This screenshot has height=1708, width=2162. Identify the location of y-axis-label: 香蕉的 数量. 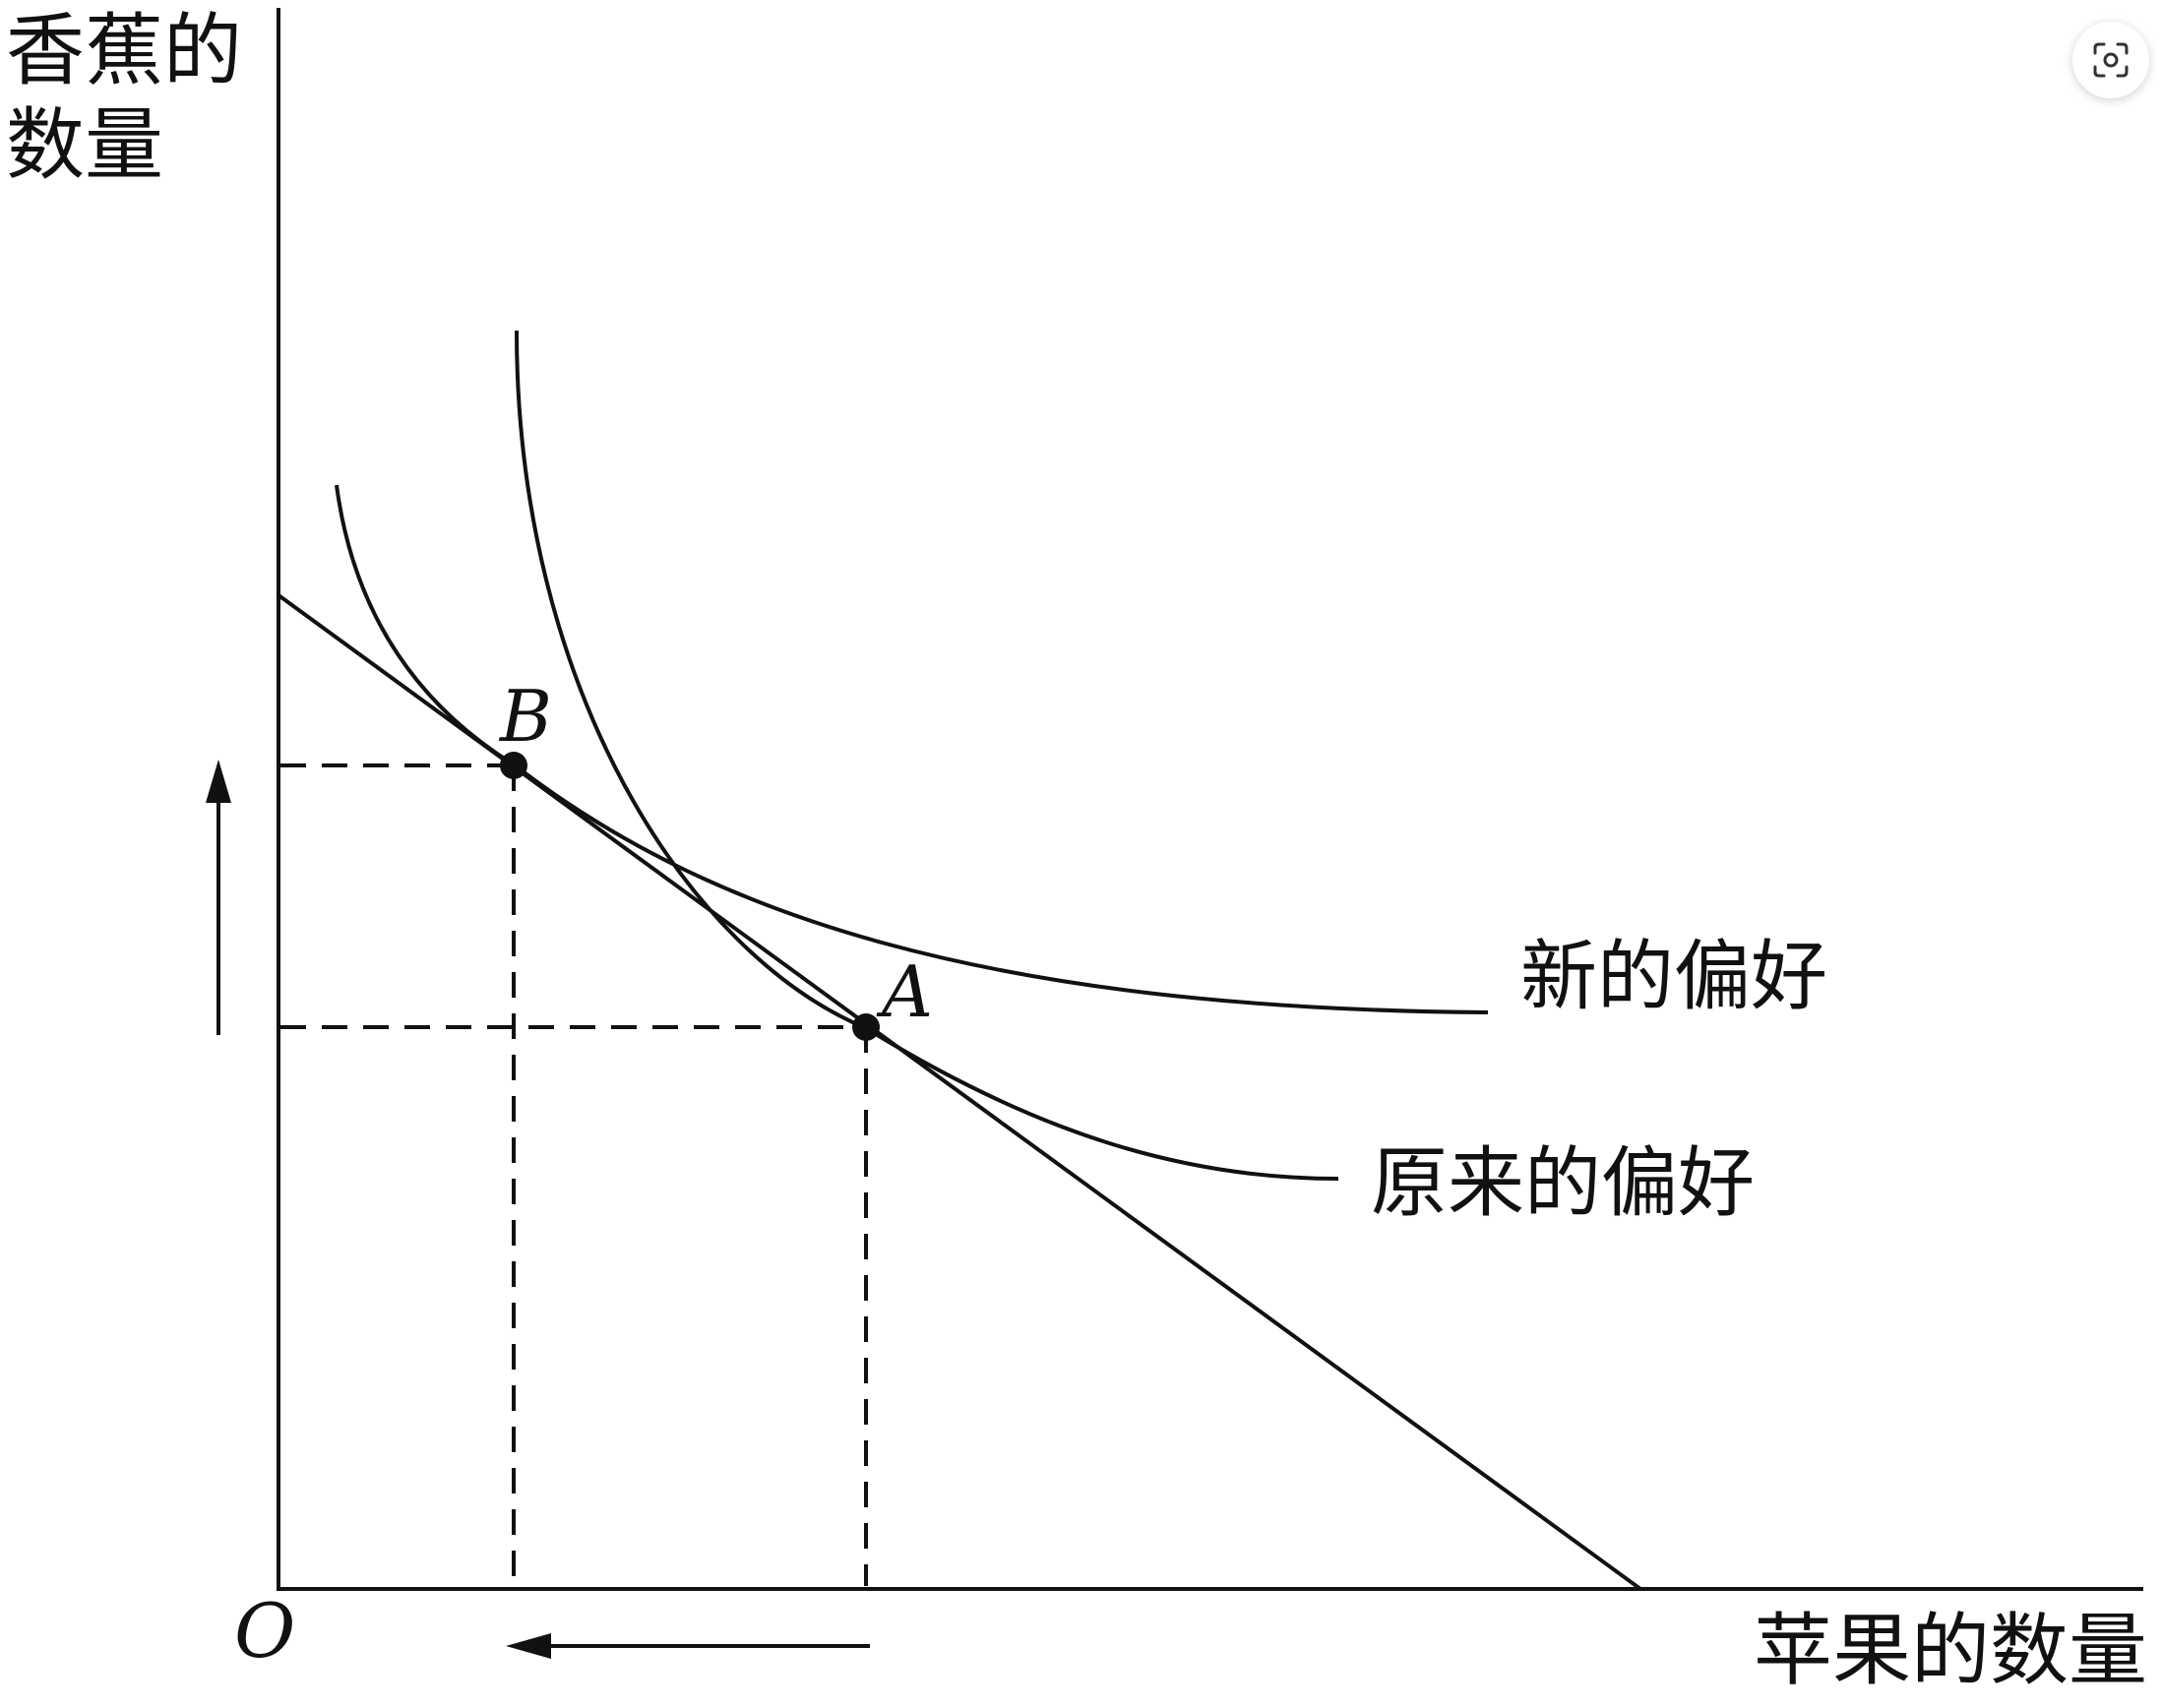
(124, 99).